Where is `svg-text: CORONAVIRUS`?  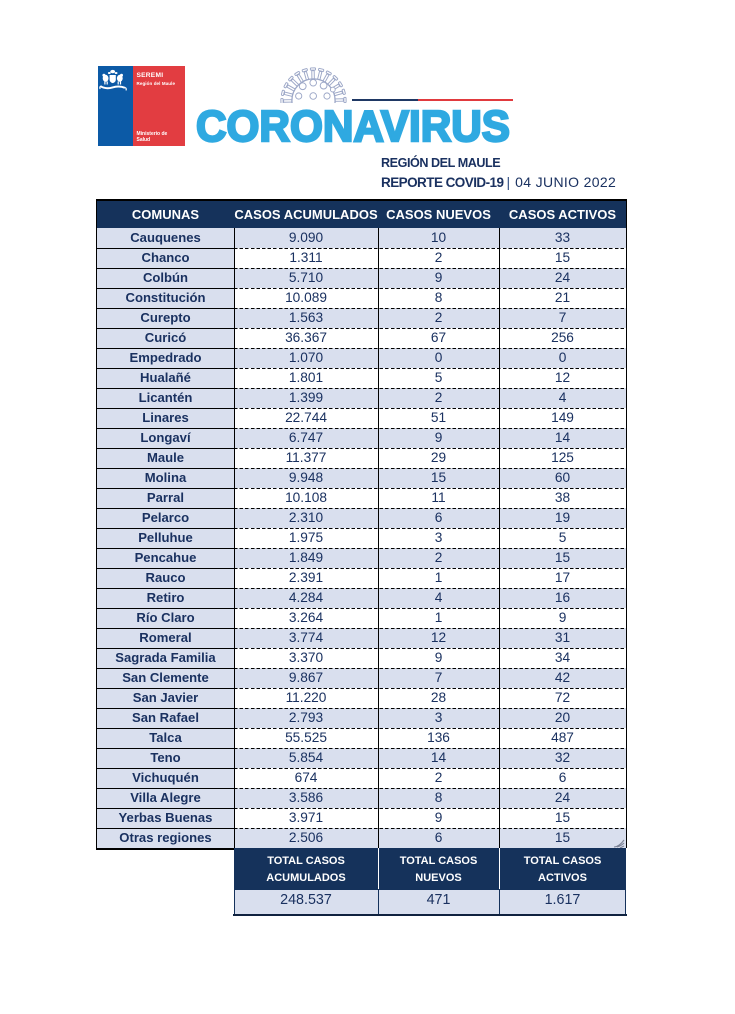
svg-text: CORONAVIRUS is located at coordinates (353, 126).